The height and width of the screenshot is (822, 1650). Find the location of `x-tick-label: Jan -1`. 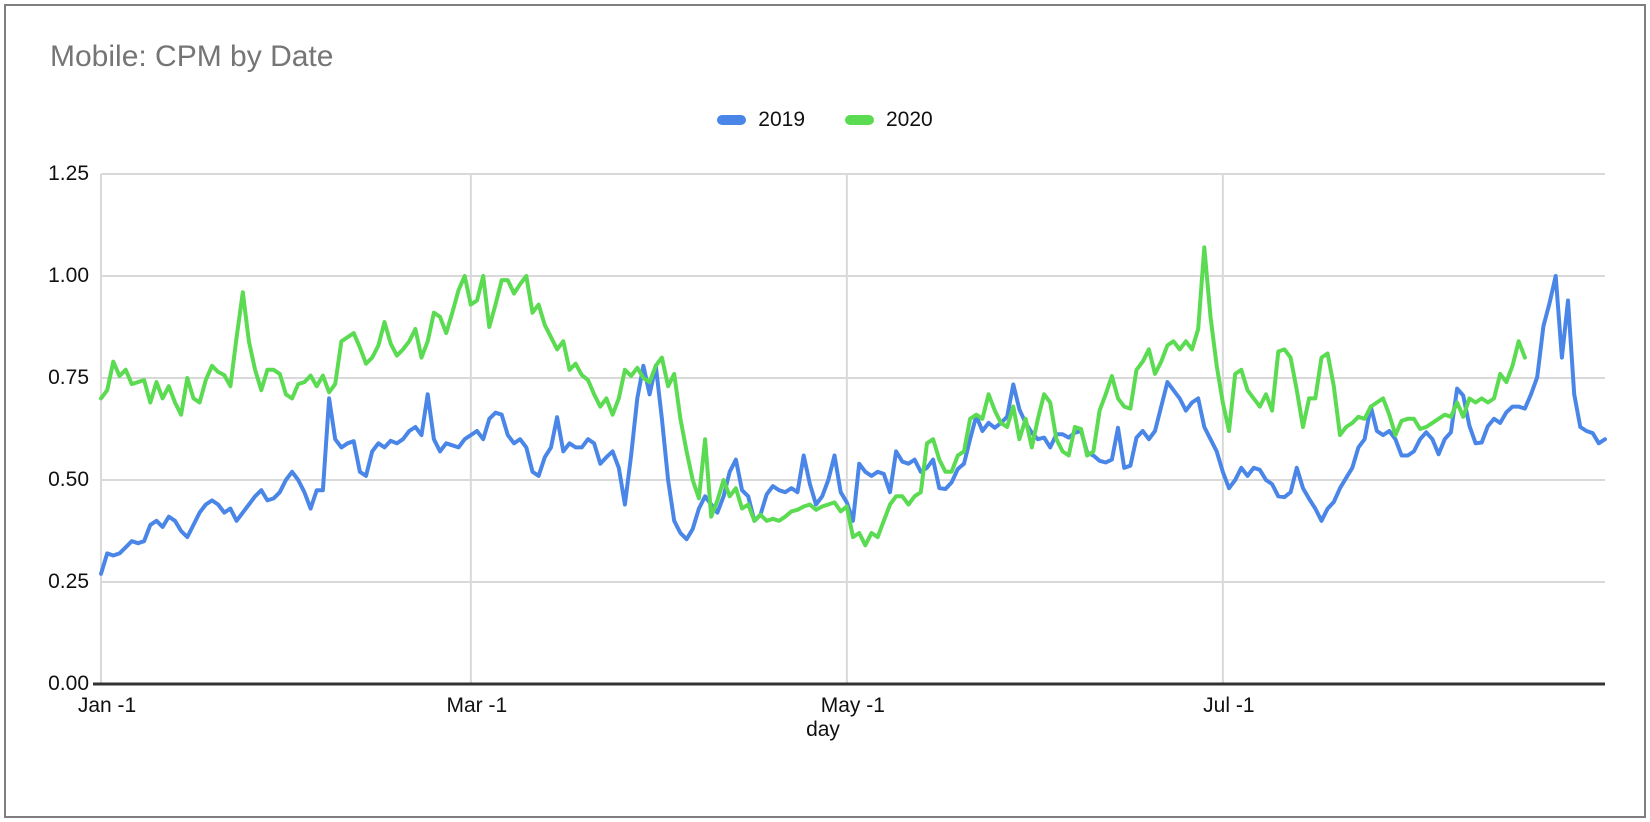

x-tick-label: Jan -1 is located at coordinates (107, 705).